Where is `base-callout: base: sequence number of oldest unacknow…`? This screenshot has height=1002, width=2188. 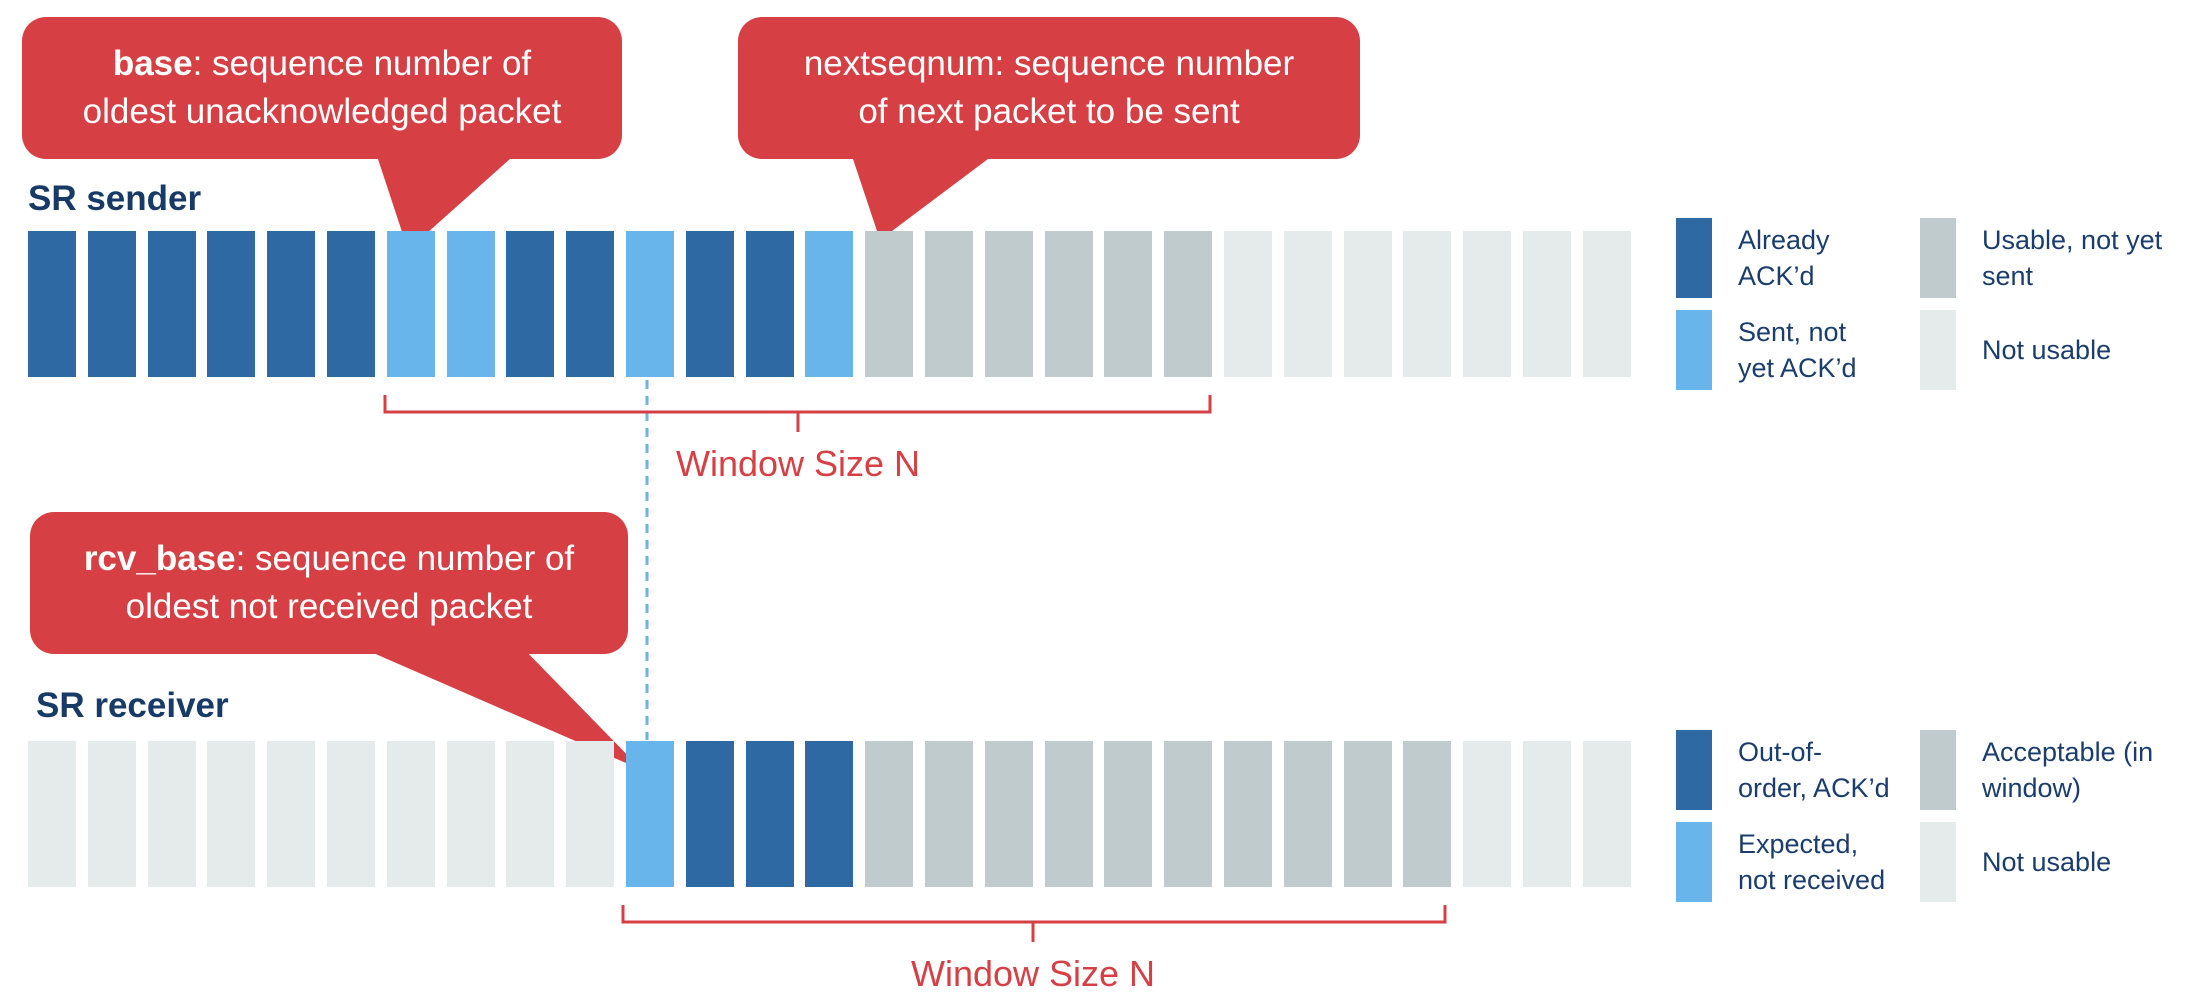
base-callout: base: sequence number of oldest unacknow… is located at coordinates (322, 88).